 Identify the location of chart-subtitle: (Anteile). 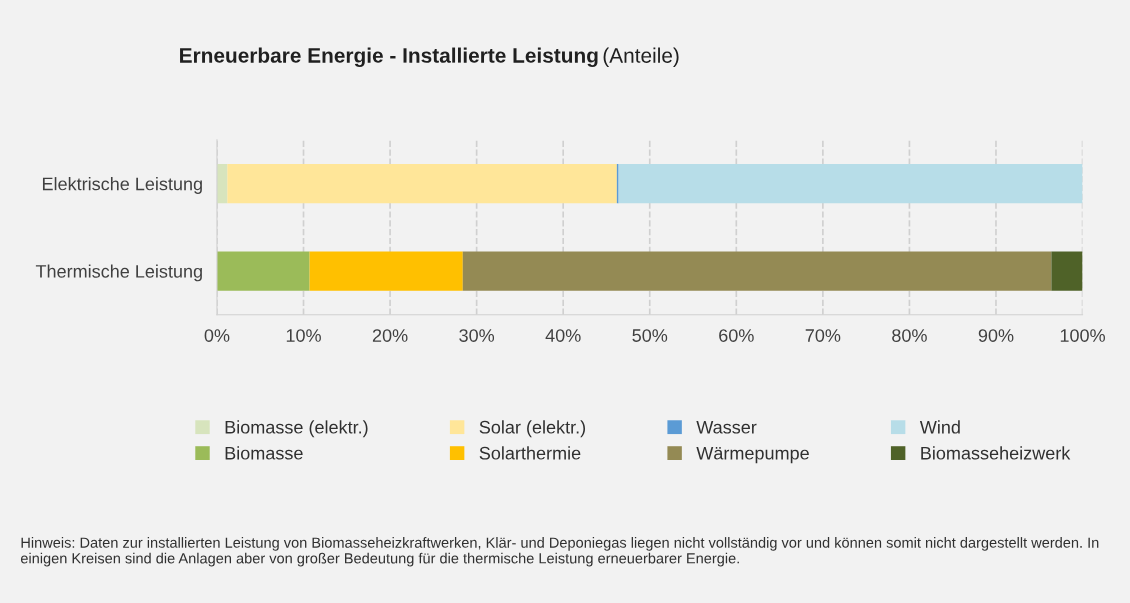
(641, 57).